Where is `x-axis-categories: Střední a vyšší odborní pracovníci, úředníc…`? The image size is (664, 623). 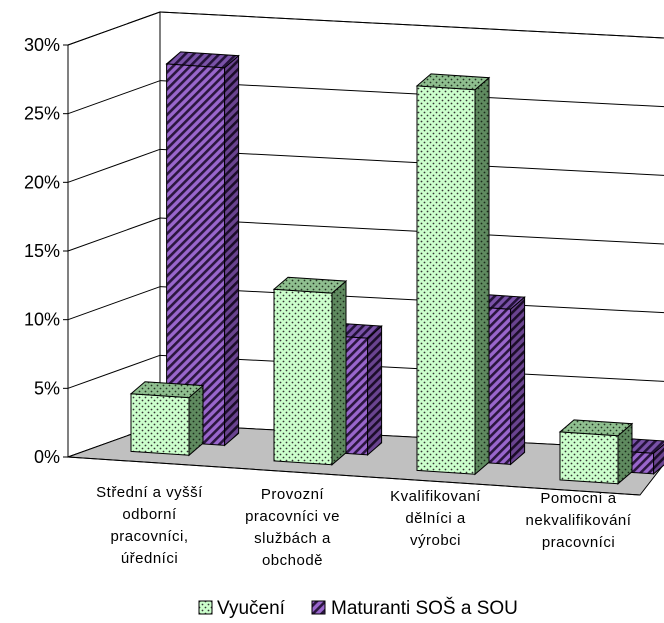 x-axis-categories: Střední a vyšší odborní pracovníci, úředníc… is located at coordinates (364, 526).